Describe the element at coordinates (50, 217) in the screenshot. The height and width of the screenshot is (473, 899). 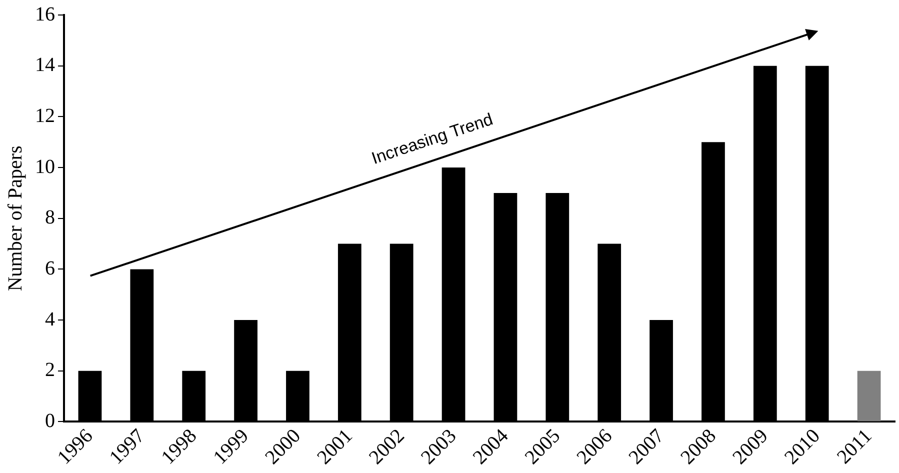
I see `y-tick-label: 8` at that location.